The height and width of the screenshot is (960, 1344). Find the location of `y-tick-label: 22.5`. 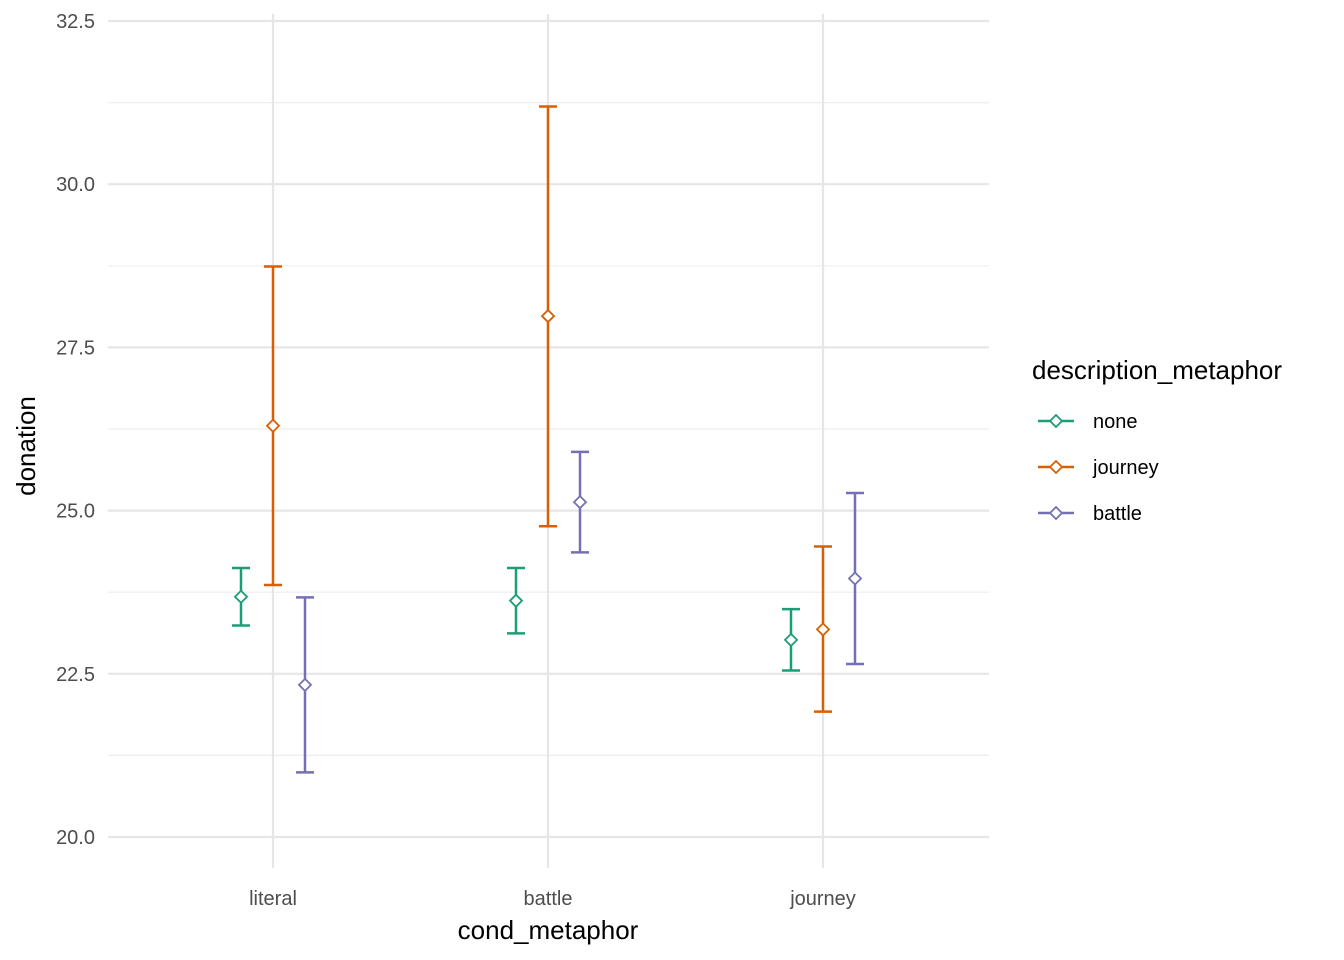

y-tick-label: 22.5 is located at coordinates (75, 675).